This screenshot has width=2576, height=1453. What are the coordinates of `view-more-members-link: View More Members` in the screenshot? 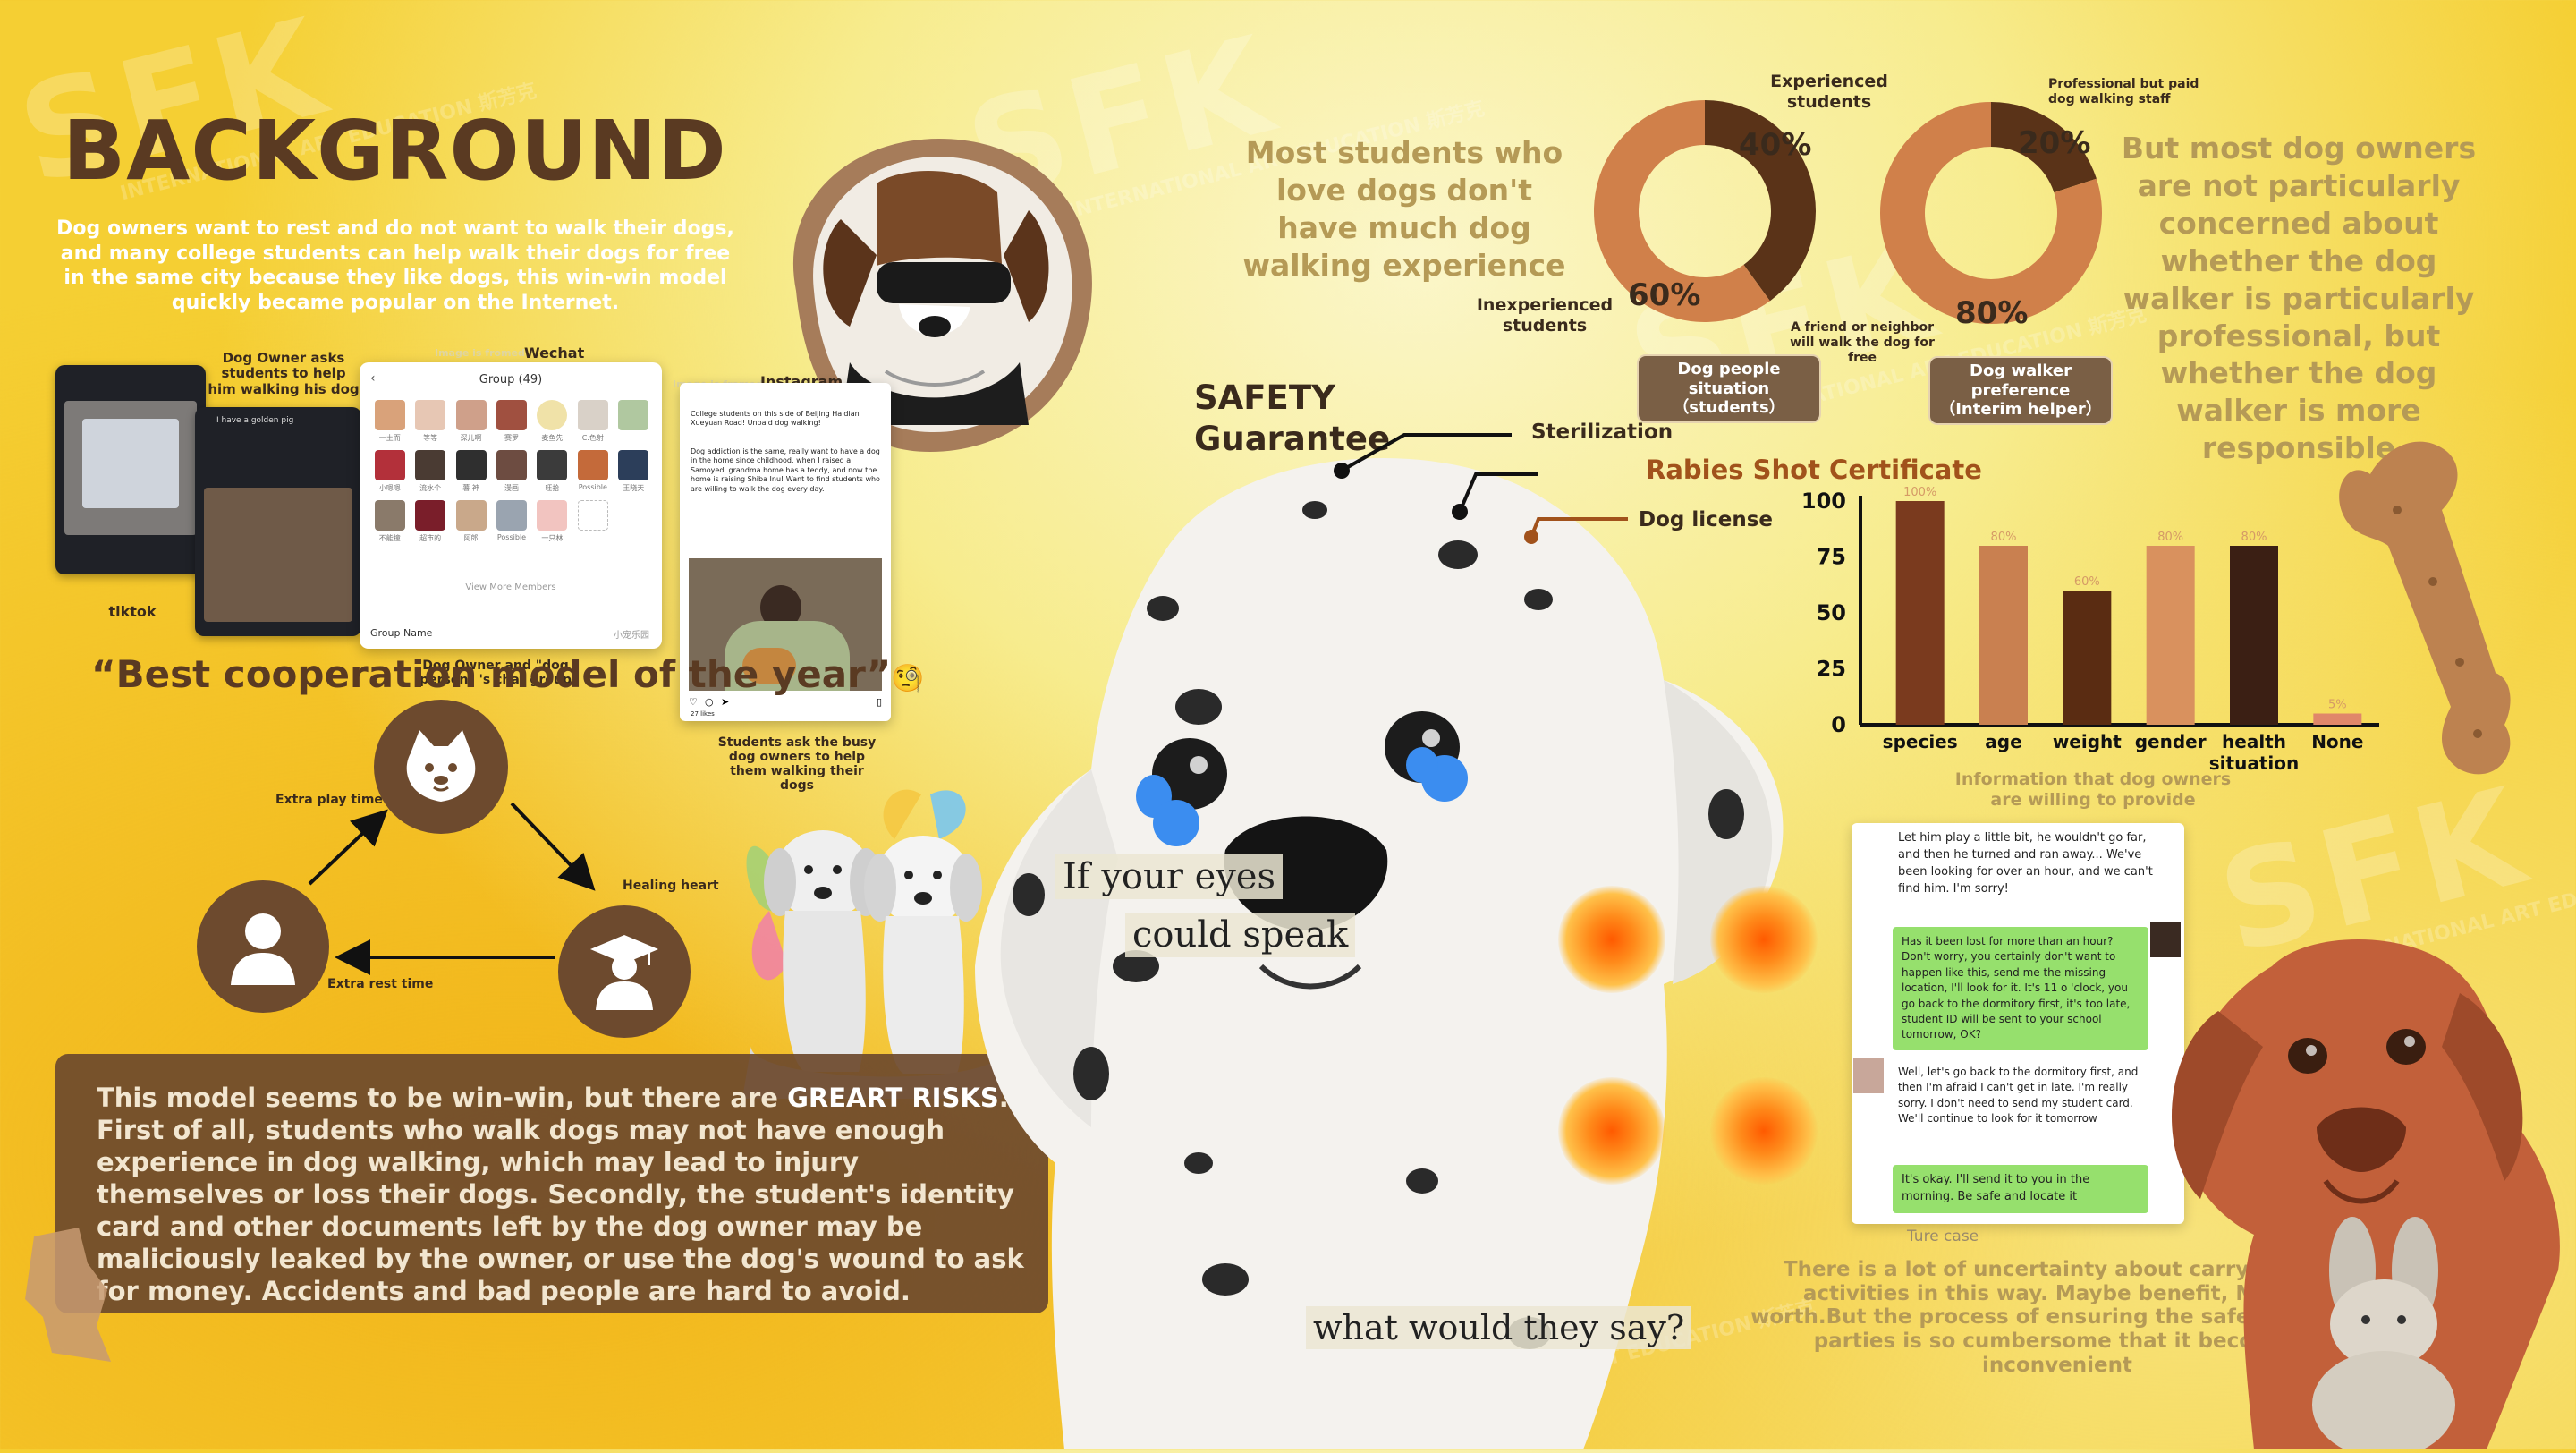 It's located at (510, 587).